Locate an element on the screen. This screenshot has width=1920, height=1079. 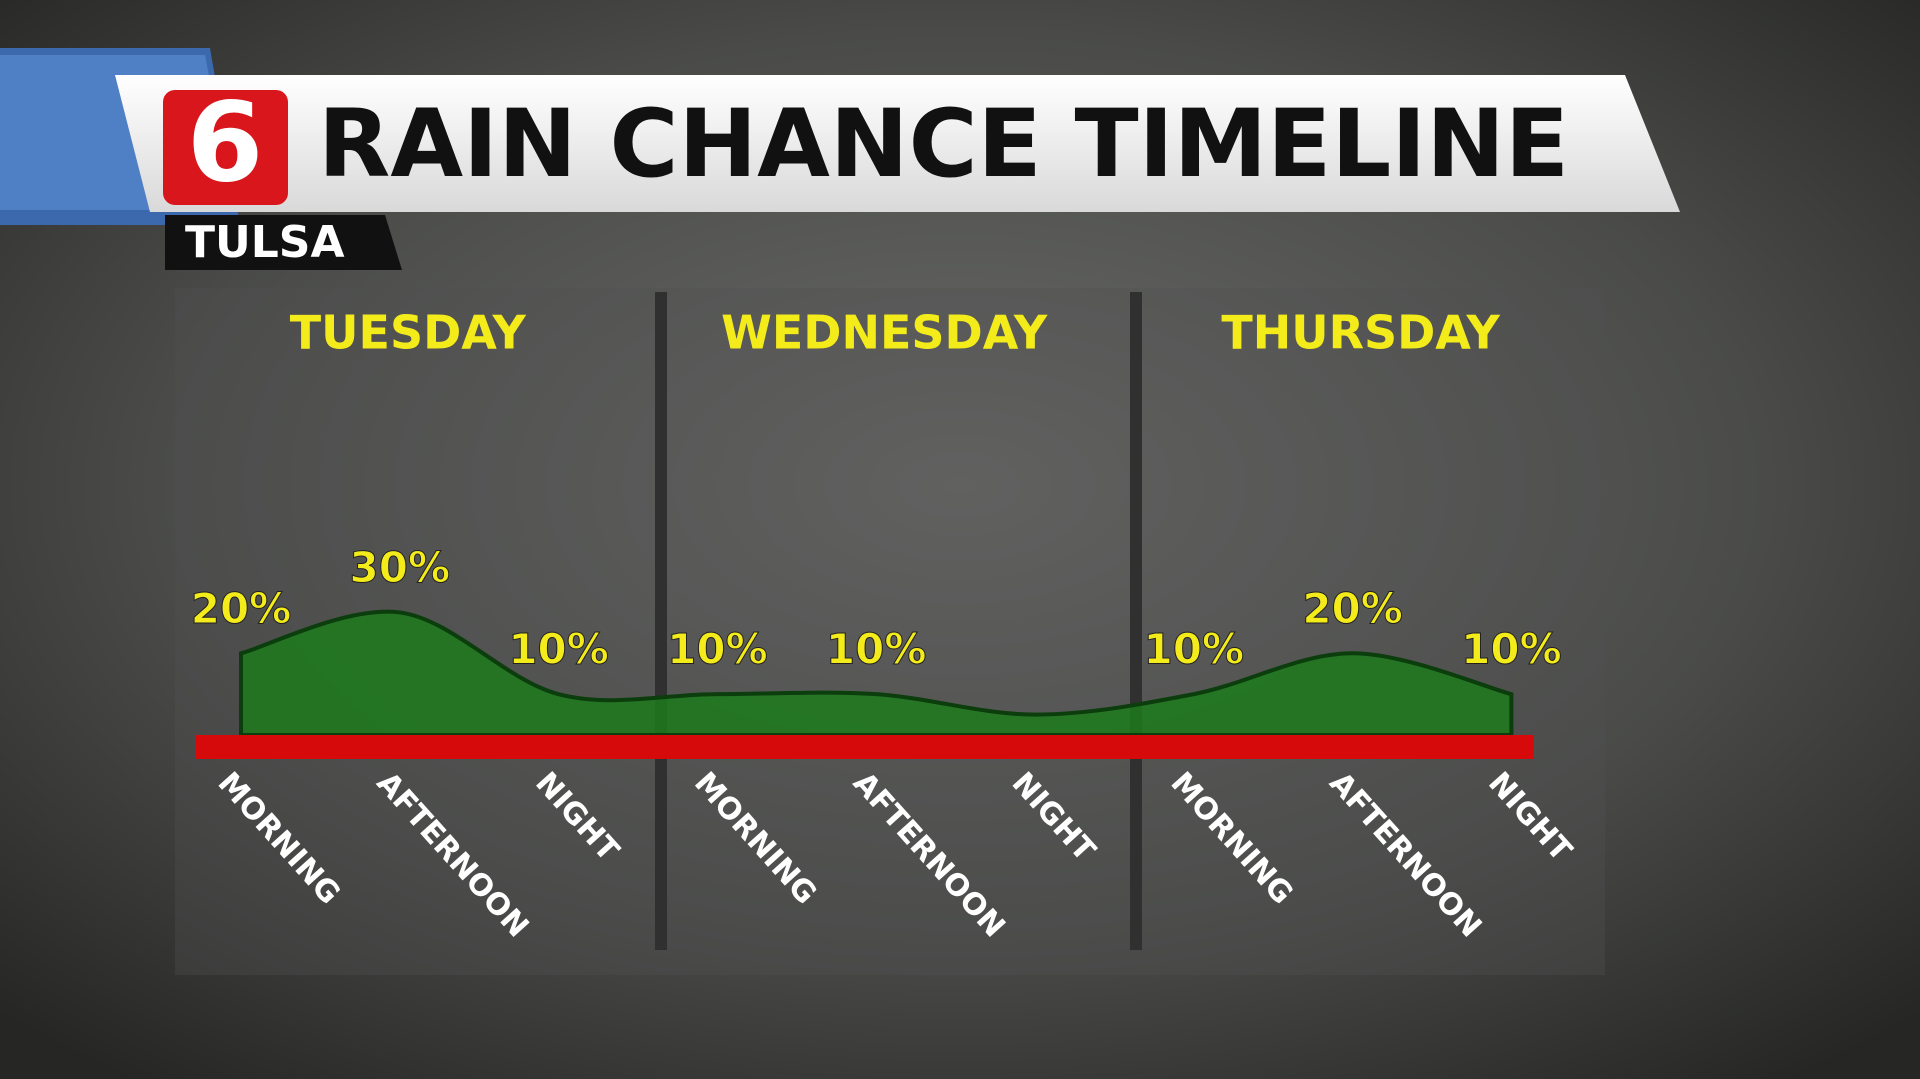
baseline is located at coordinates (865, 747).